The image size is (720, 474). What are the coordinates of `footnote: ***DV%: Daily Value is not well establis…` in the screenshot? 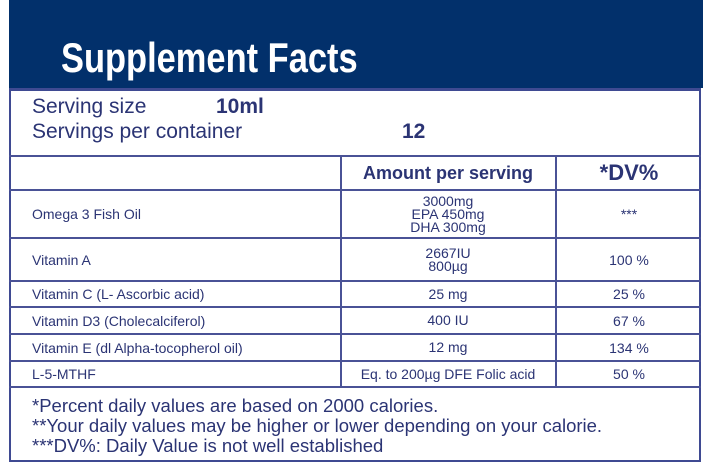 It's located at (208, 445).